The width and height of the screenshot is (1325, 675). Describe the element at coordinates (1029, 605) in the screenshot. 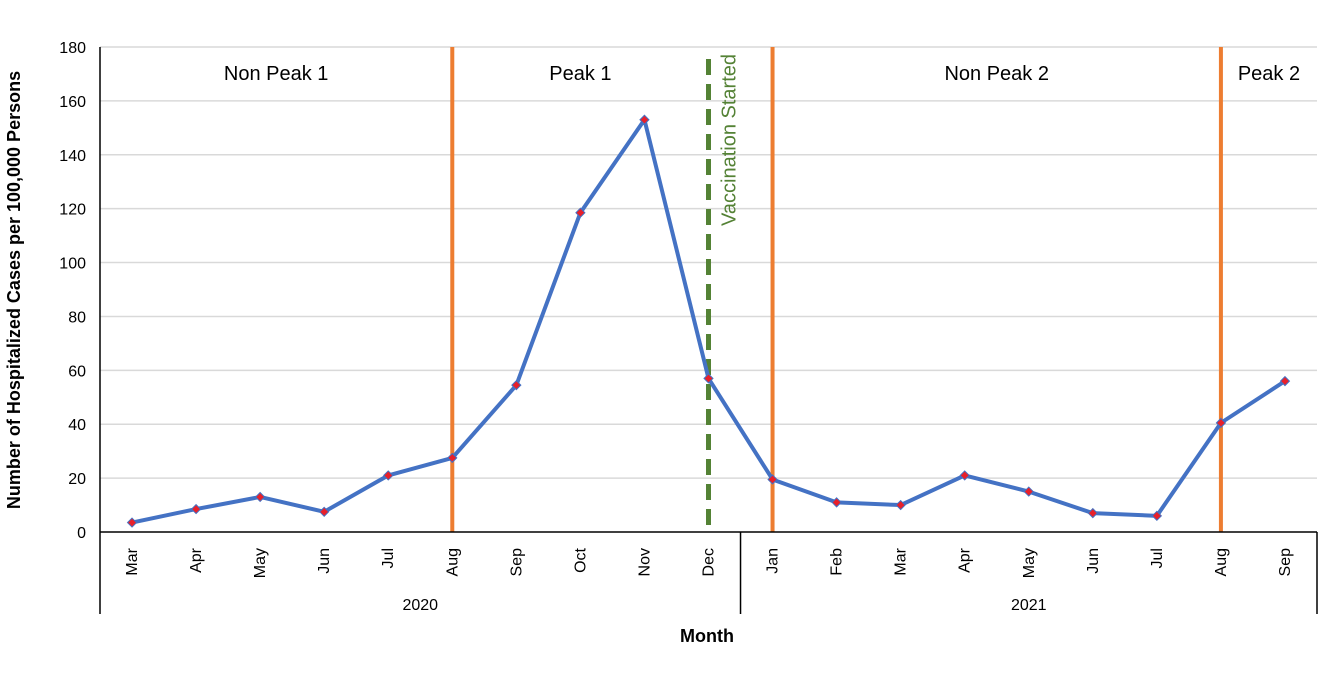

I see `year-label: 2021` at that location.